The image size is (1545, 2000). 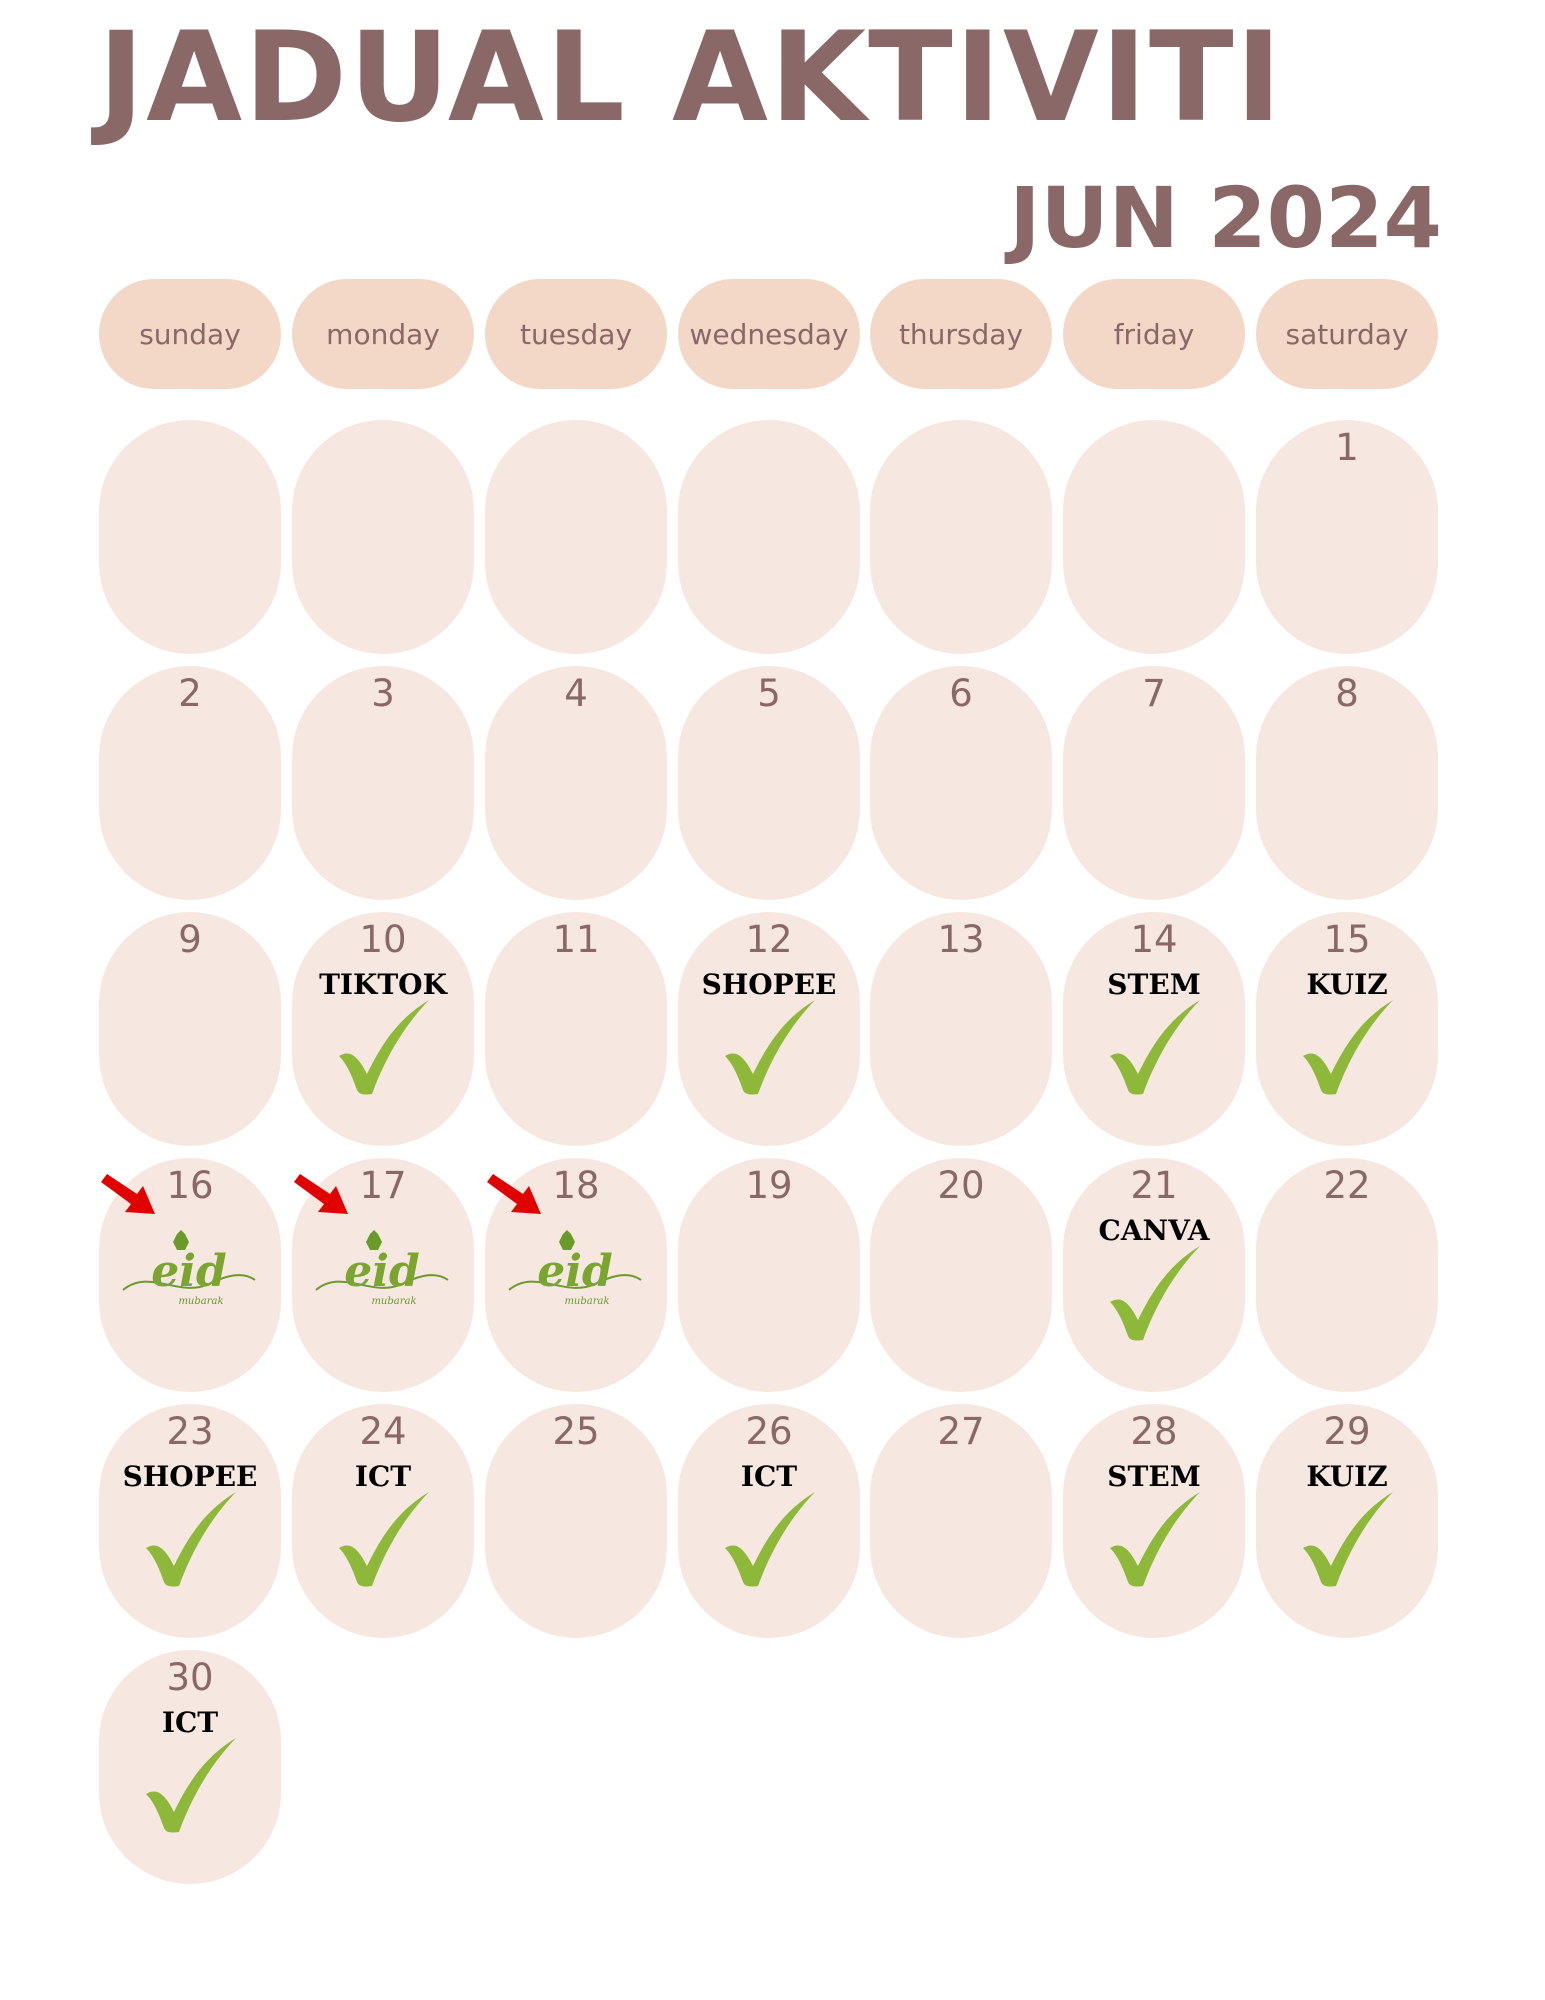 What do you see at coordinates (1154, 1185) in the screenshot?
I see `day-number: 21` at bounding box center [1154, 1185].